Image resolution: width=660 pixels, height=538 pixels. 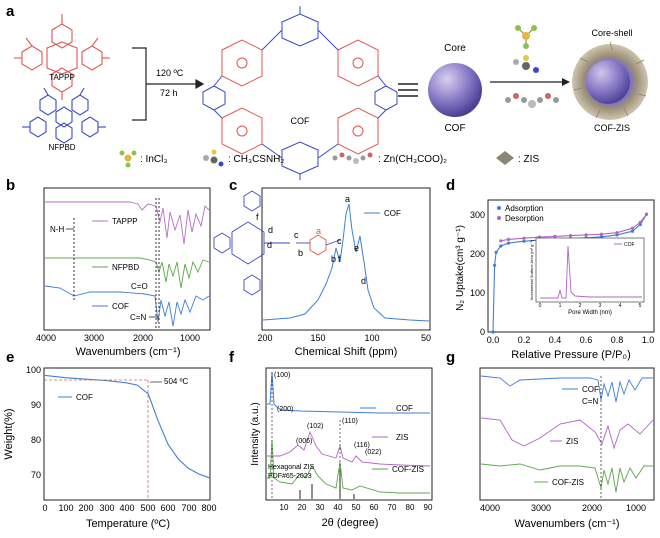 I want to click on panel-e-letter: e, so click(x=10, y=357).